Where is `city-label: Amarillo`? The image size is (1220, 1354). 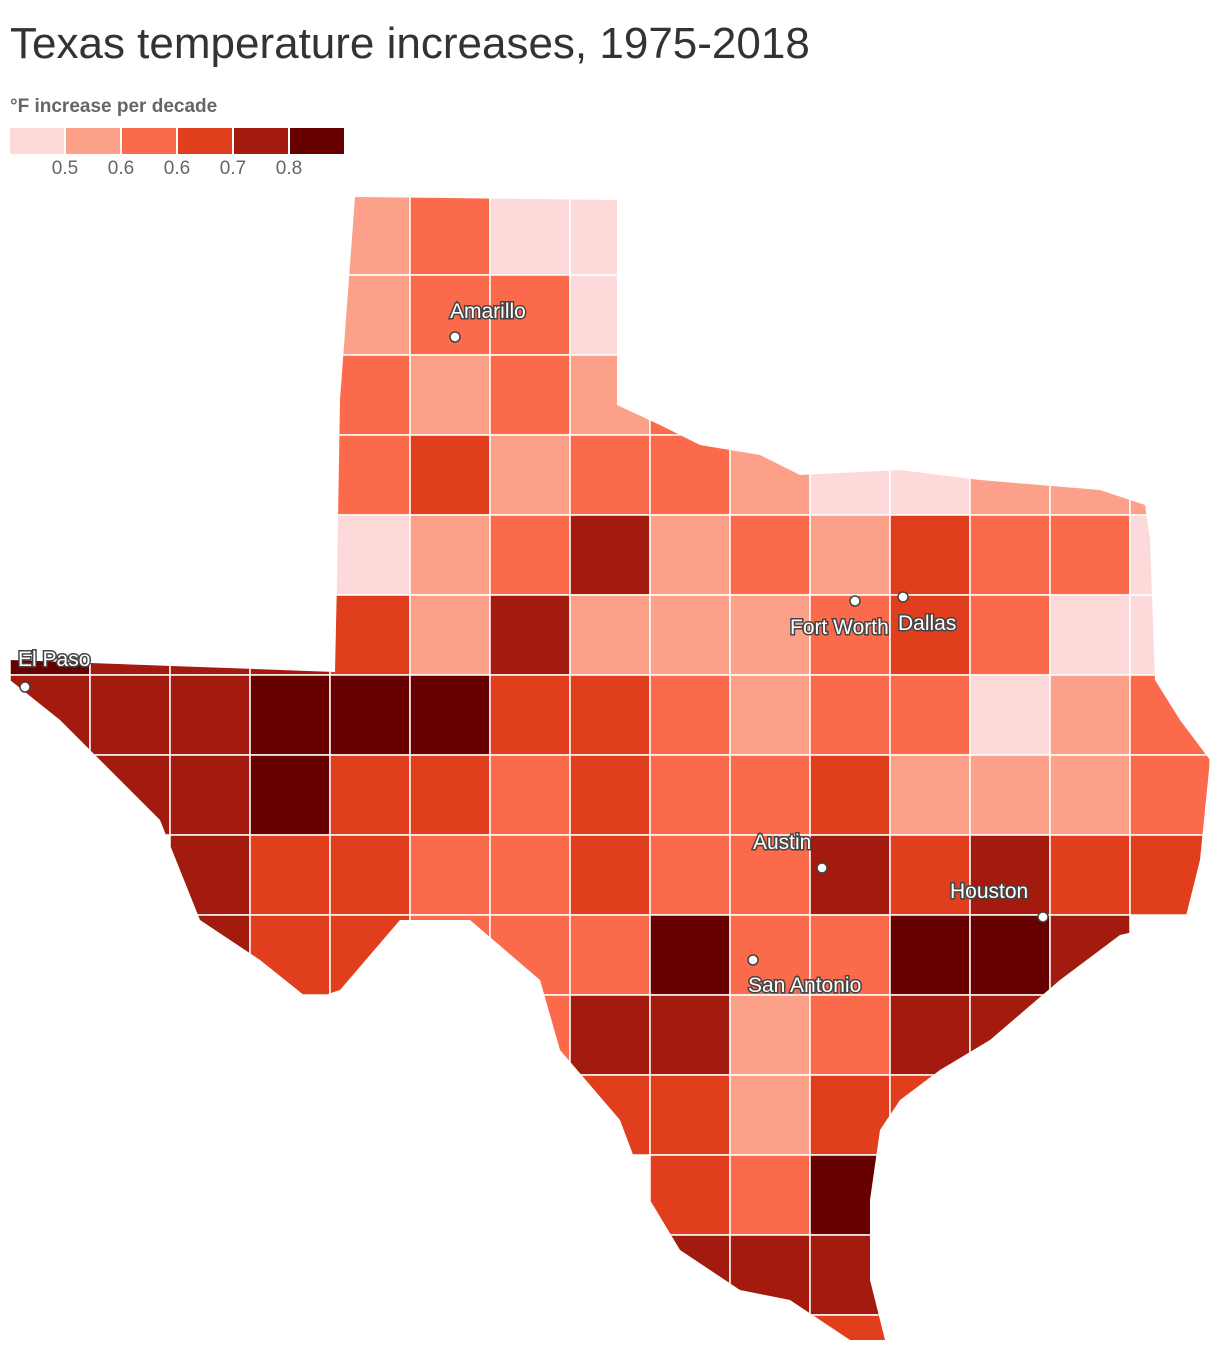 city-label: Amarillo is located at coordinates (488, 311).